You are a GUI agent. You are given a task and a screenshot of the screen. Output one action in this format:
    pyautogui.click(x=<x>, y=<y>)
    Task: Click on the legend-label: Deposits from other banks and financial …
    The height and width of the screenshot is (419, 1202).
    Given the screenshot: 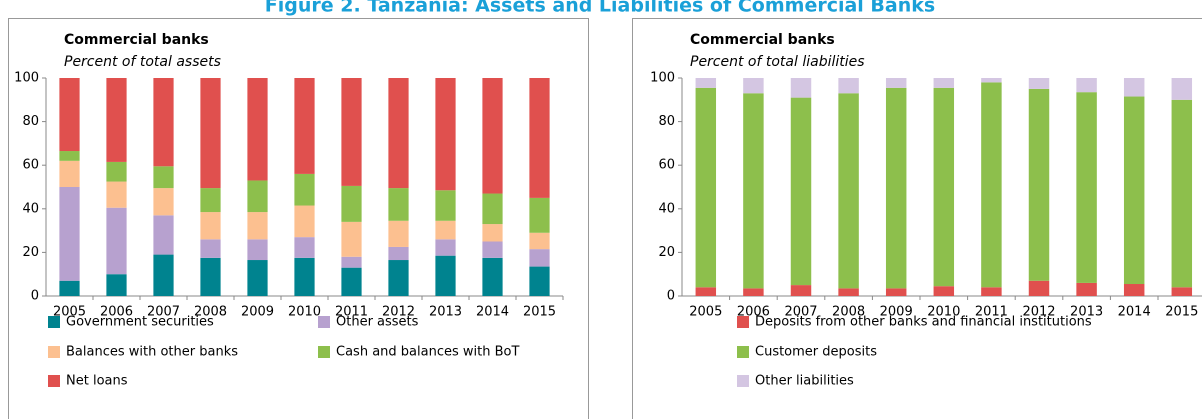 What is the action you would take?
    pyautogui.click(x=923, y=322)
    